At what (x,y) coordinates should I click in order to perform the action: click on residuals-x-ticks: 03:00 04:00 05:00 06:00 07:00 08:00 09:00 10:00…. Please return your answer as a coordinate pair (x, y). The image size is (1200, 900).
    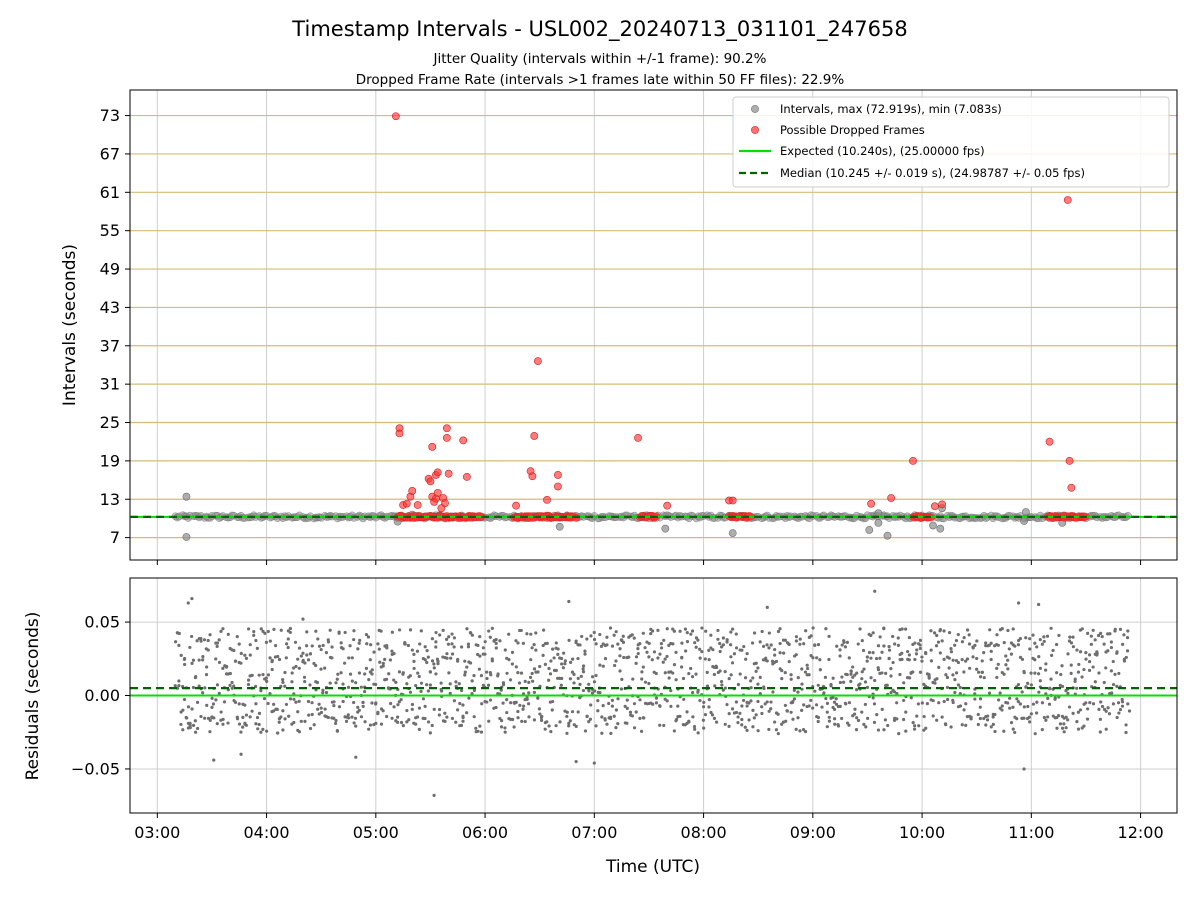
    Looking at the image, I should click on (649, 827).